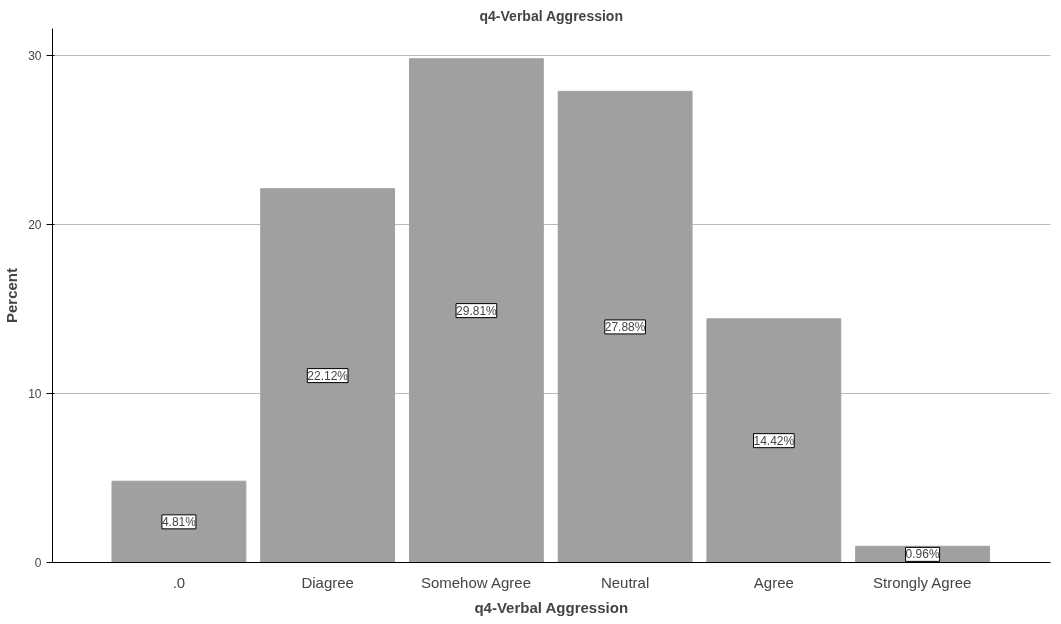 The width and height of the screenshot is (1061, 624). Describe the element at coordinates (625, 582) in the screenshot. I see `x-tick-label: Neutral` at that location.